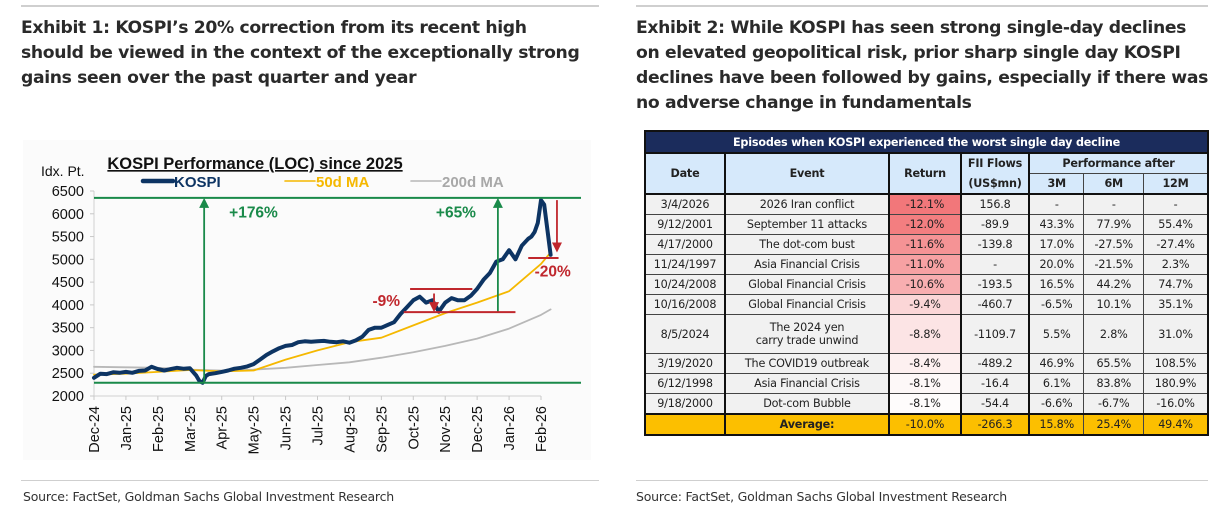  What do you see at coordinates (322, 313) in the screenshot?
I see `series-50d-ma-line` at bounding box center [322, 313].